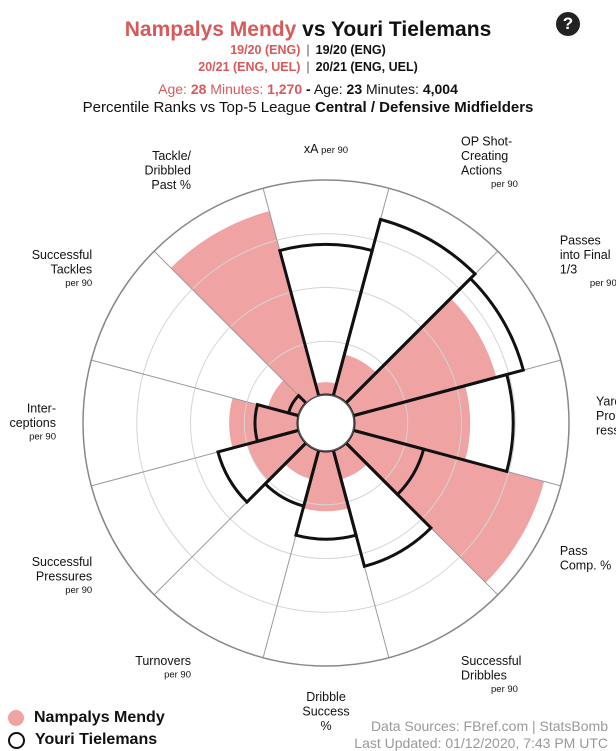  I want to click on axis-label-9-0: Inter-, so click(41, 409).